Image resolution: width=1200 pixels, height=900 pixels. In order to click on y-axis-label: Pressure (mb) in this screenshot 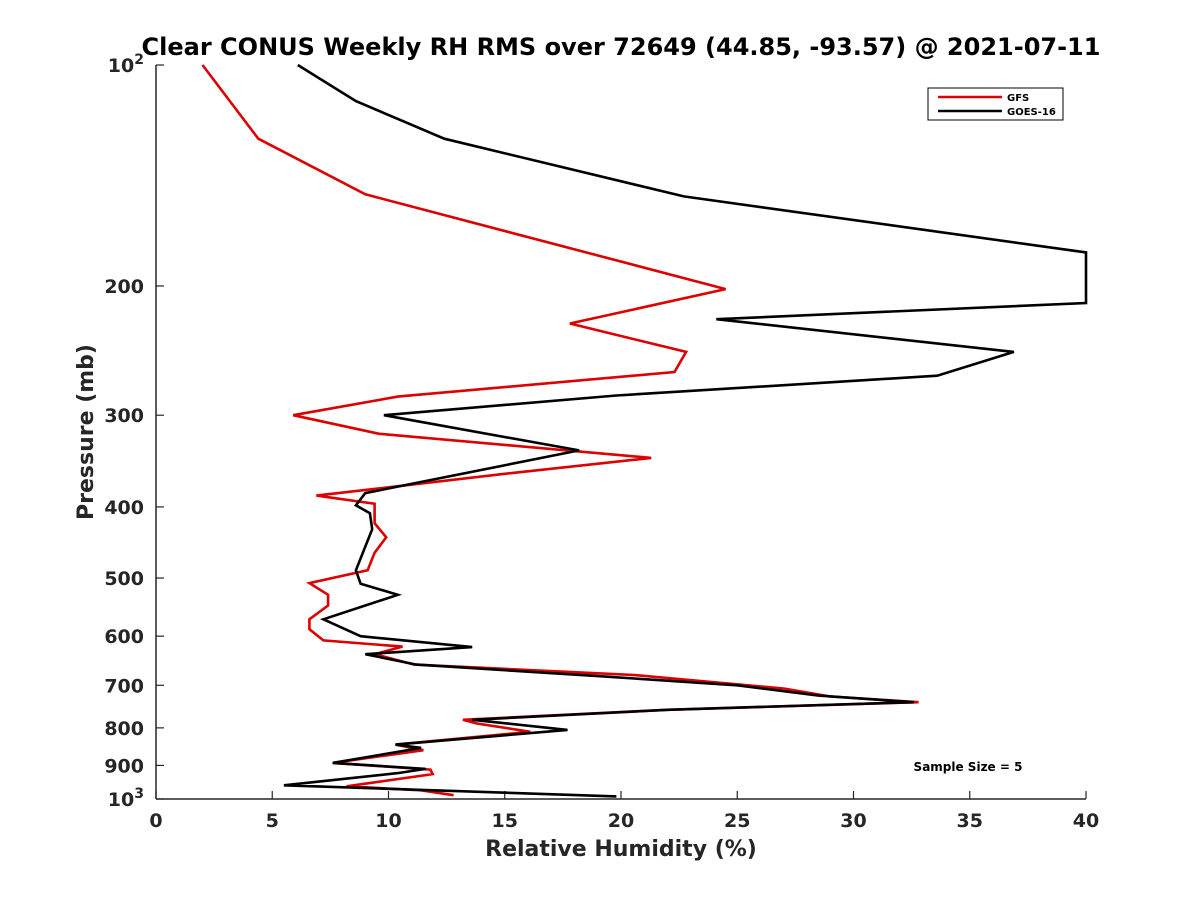, I will do `click(86, 432)`.